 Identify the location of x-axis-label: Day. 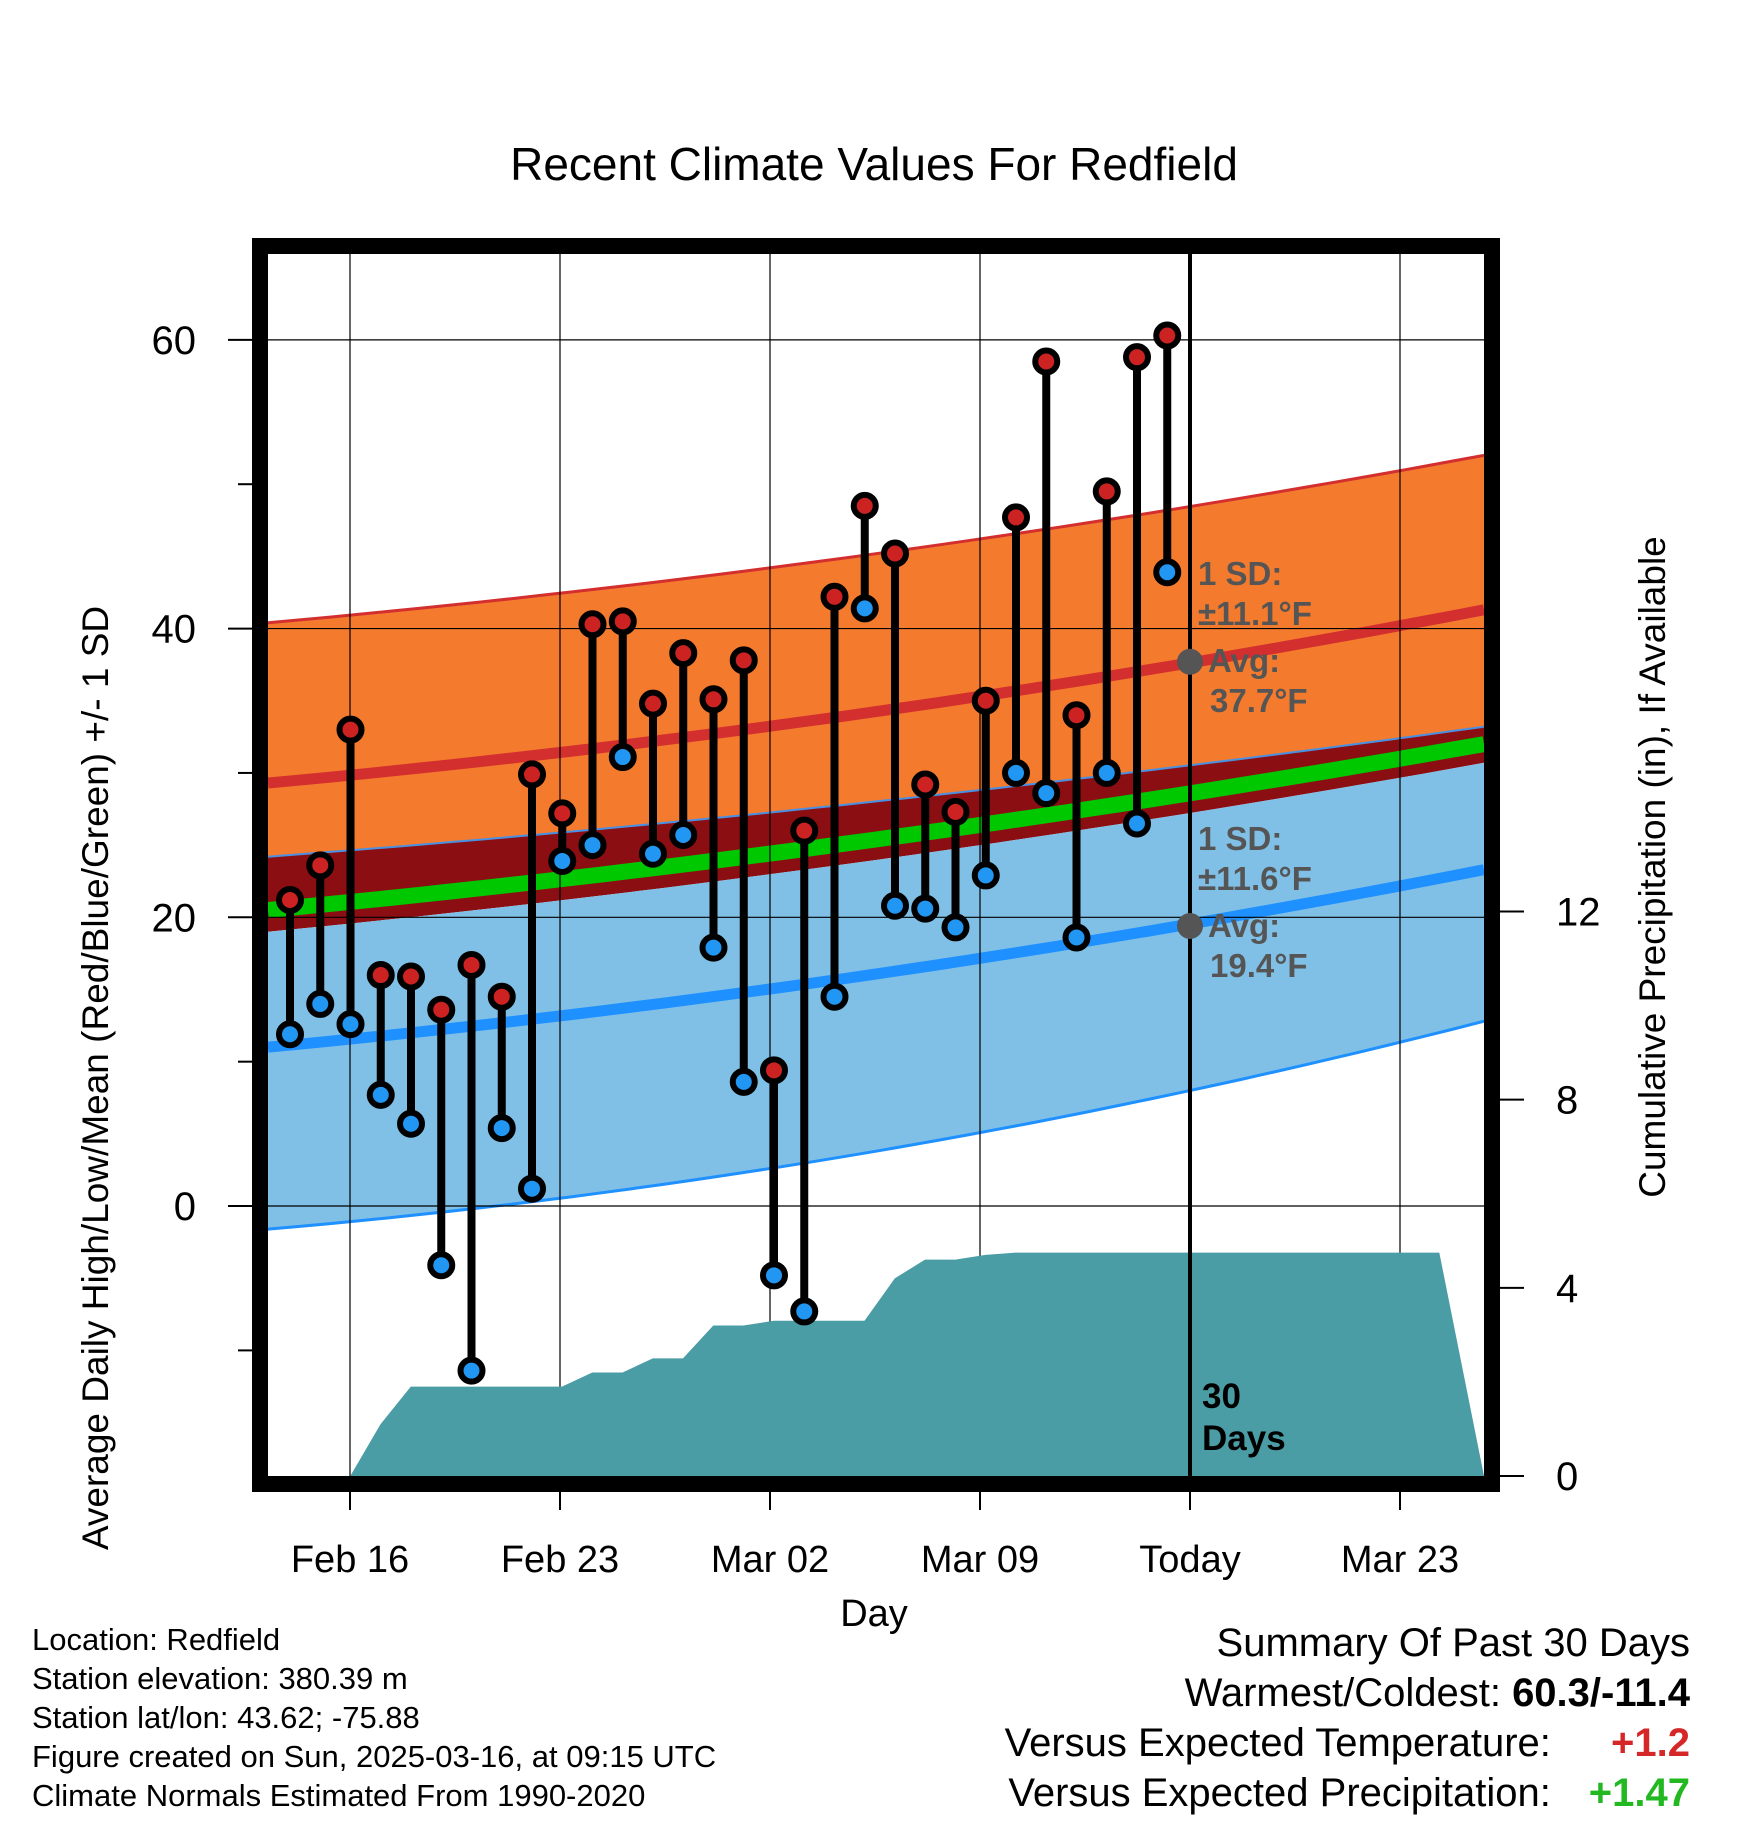
(874, 1614).